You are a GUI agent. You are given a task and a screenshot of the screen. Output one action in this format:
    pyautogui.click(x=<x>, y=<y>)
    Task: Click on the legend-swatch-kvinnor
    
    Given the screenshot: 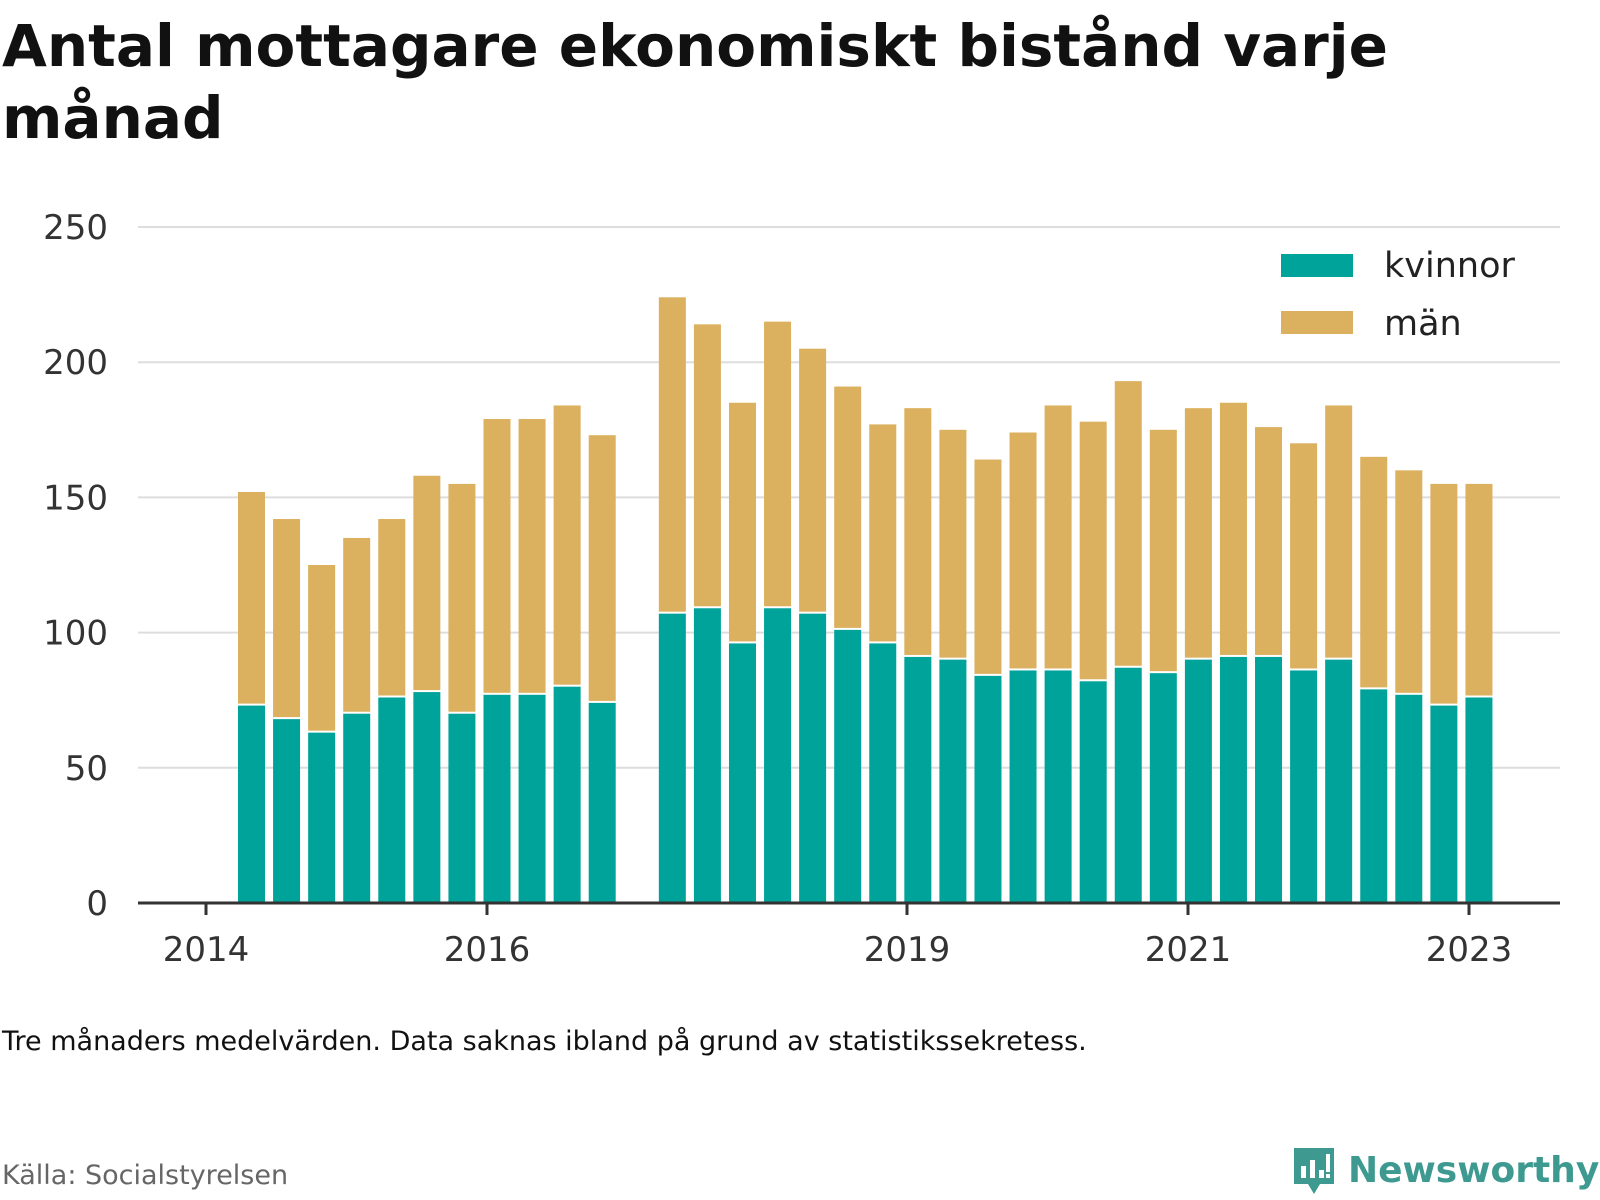 What is the action you would take?
    pyautogui.click(x=1317, y=265)
    